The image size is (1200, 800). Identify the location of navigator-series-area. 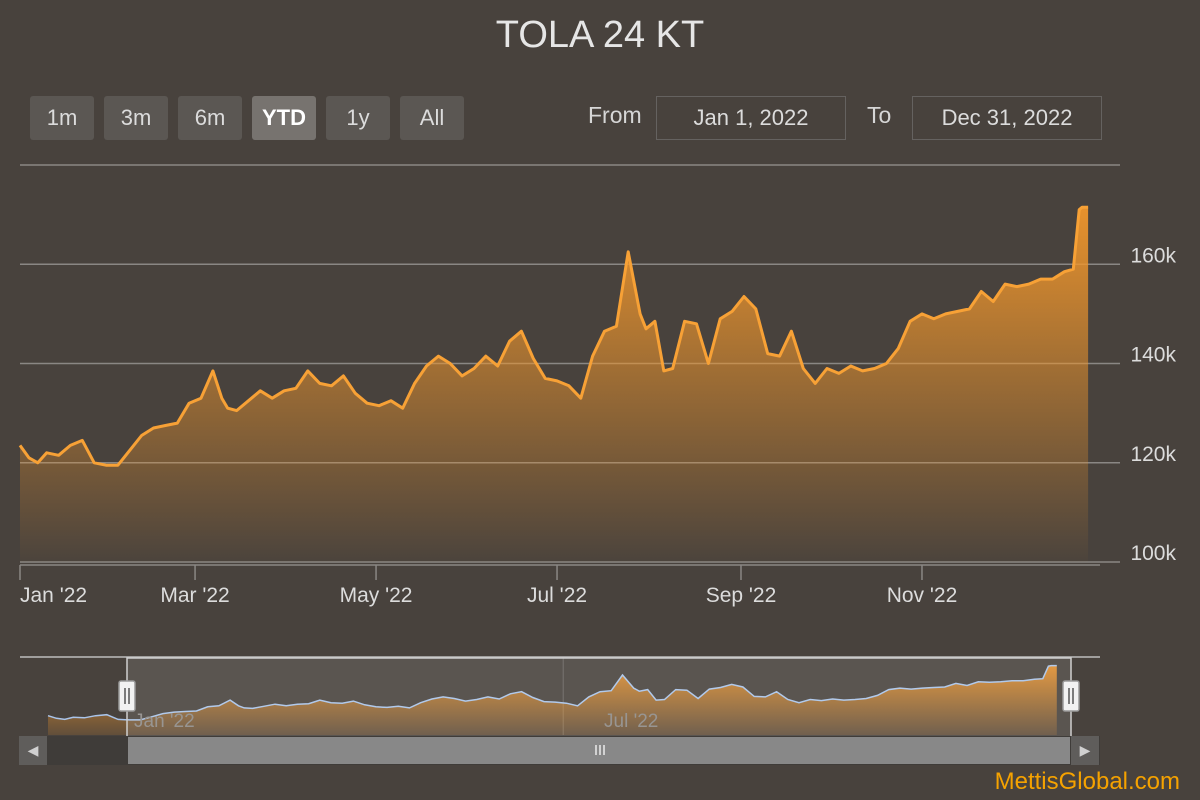
(552, 700).